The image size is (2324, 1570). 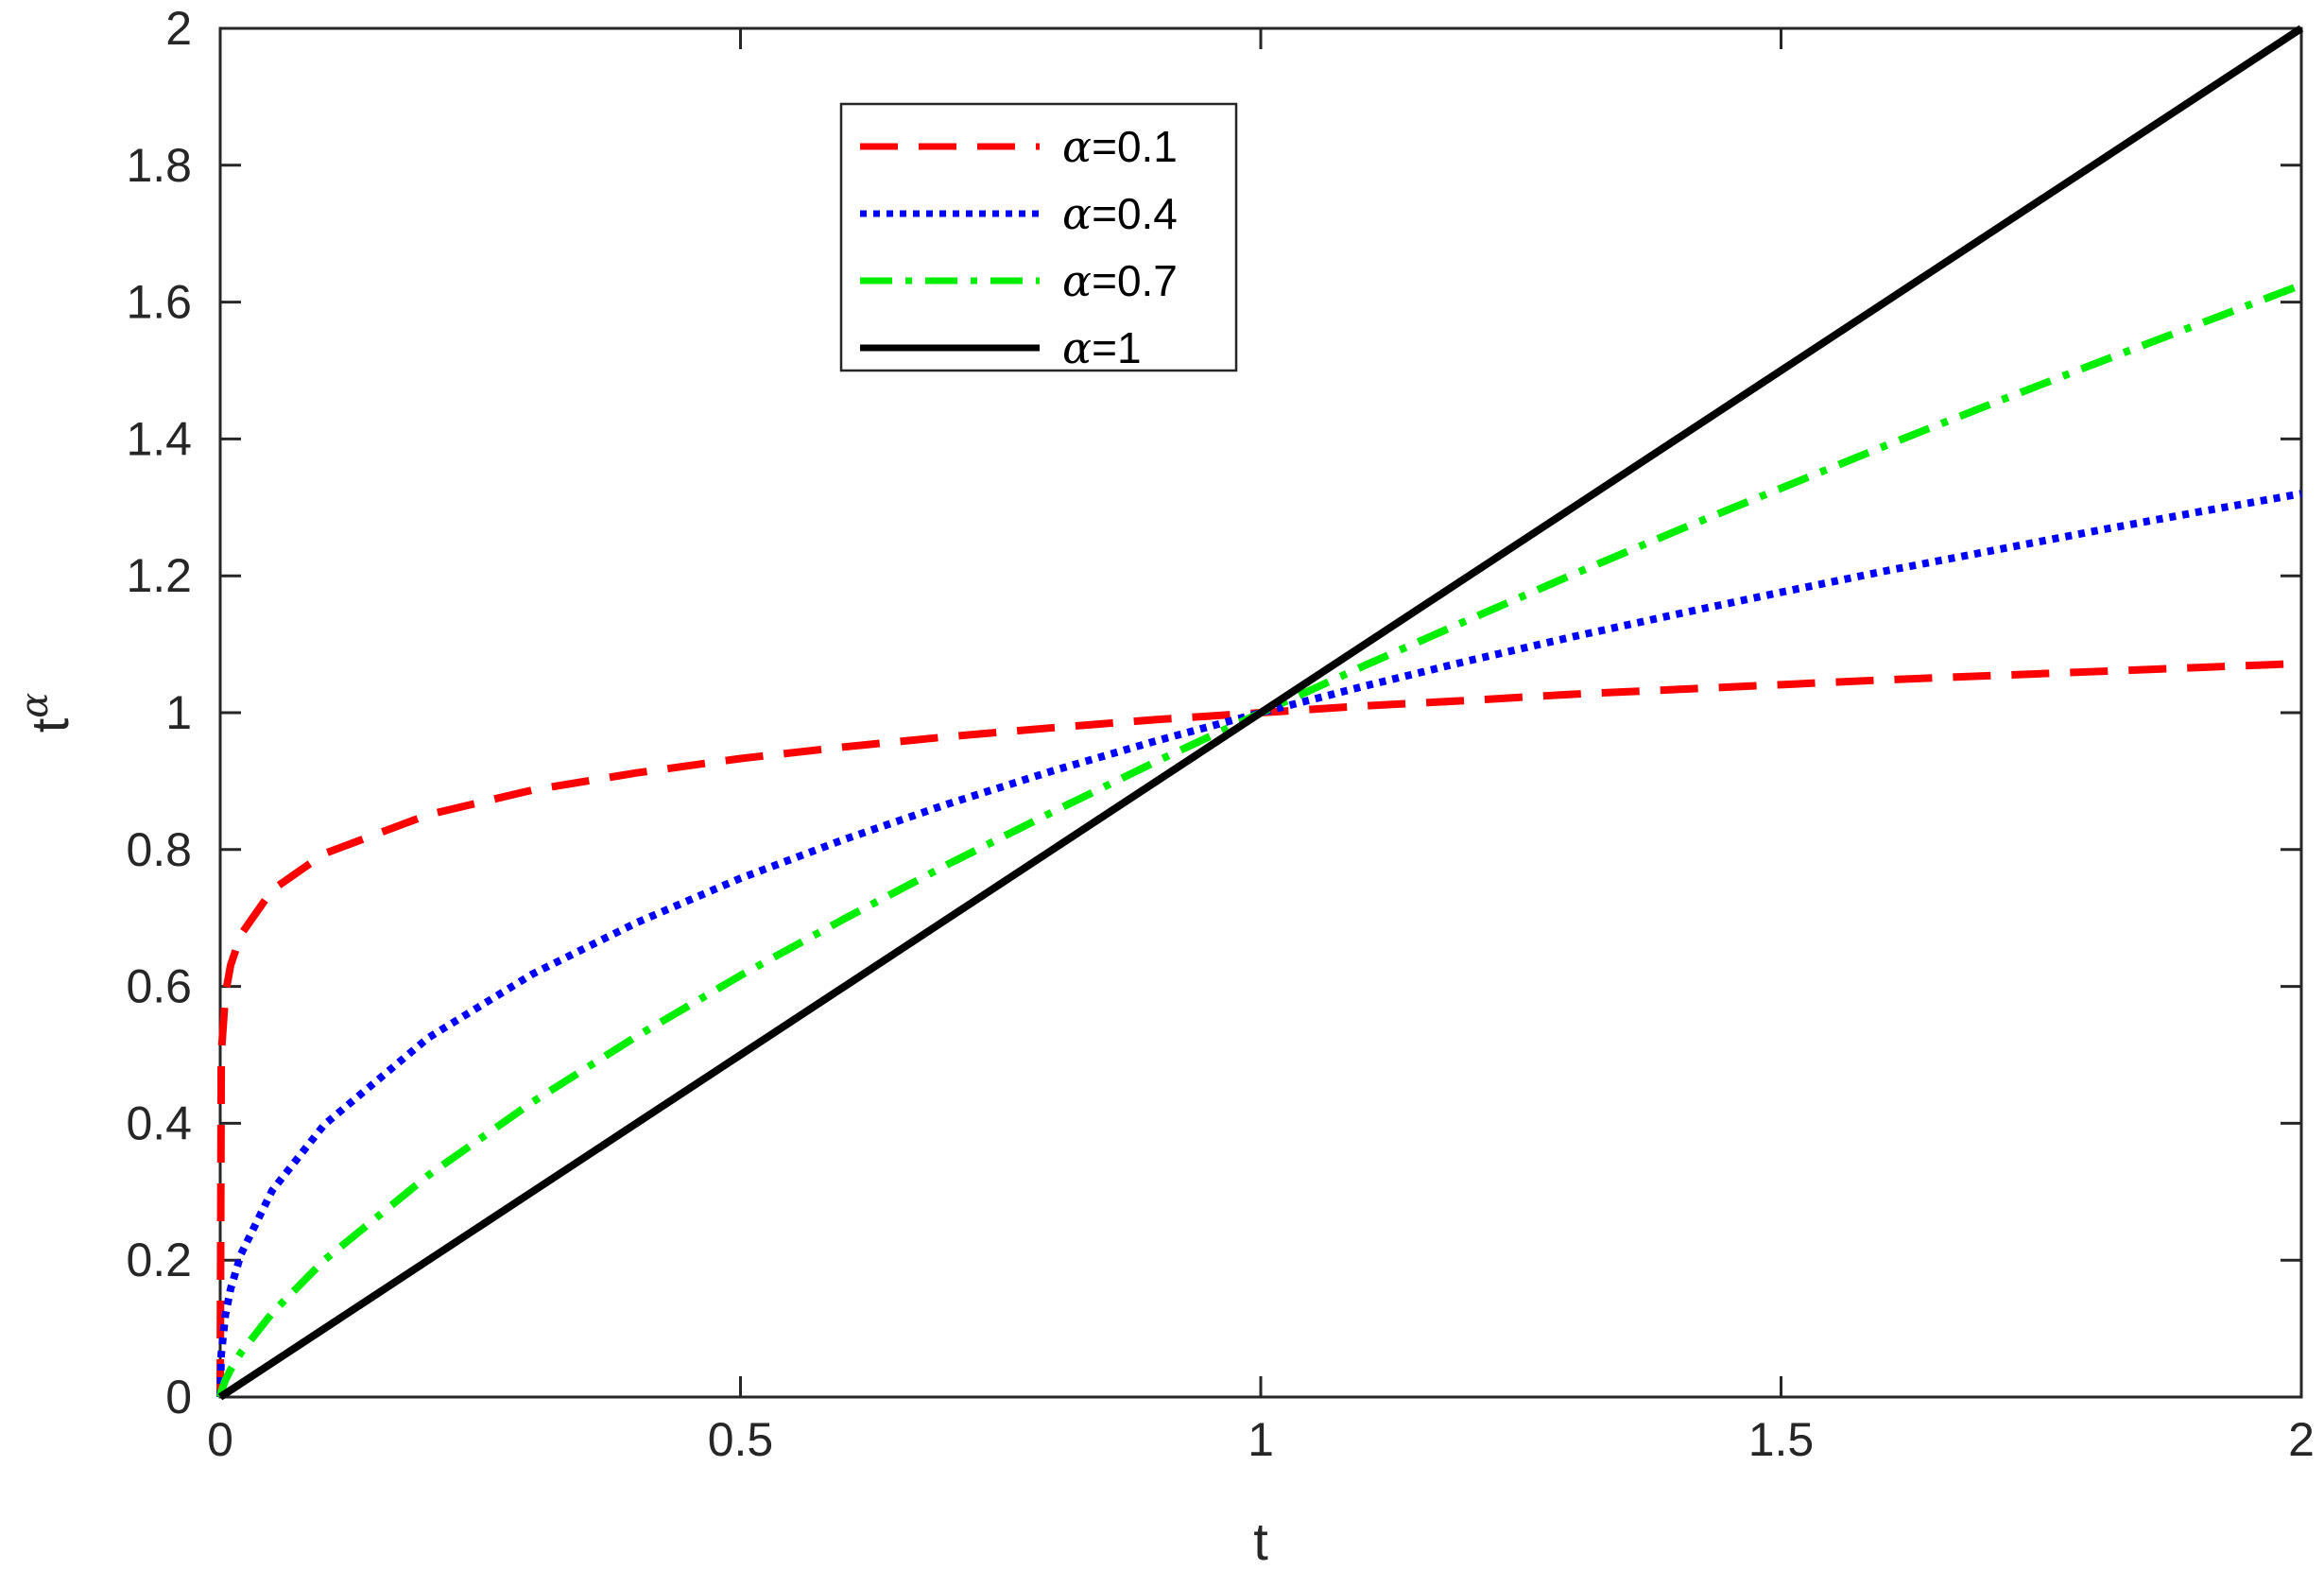 I want to click on y-tick-label: 0.8, so click(x=159, y=849).